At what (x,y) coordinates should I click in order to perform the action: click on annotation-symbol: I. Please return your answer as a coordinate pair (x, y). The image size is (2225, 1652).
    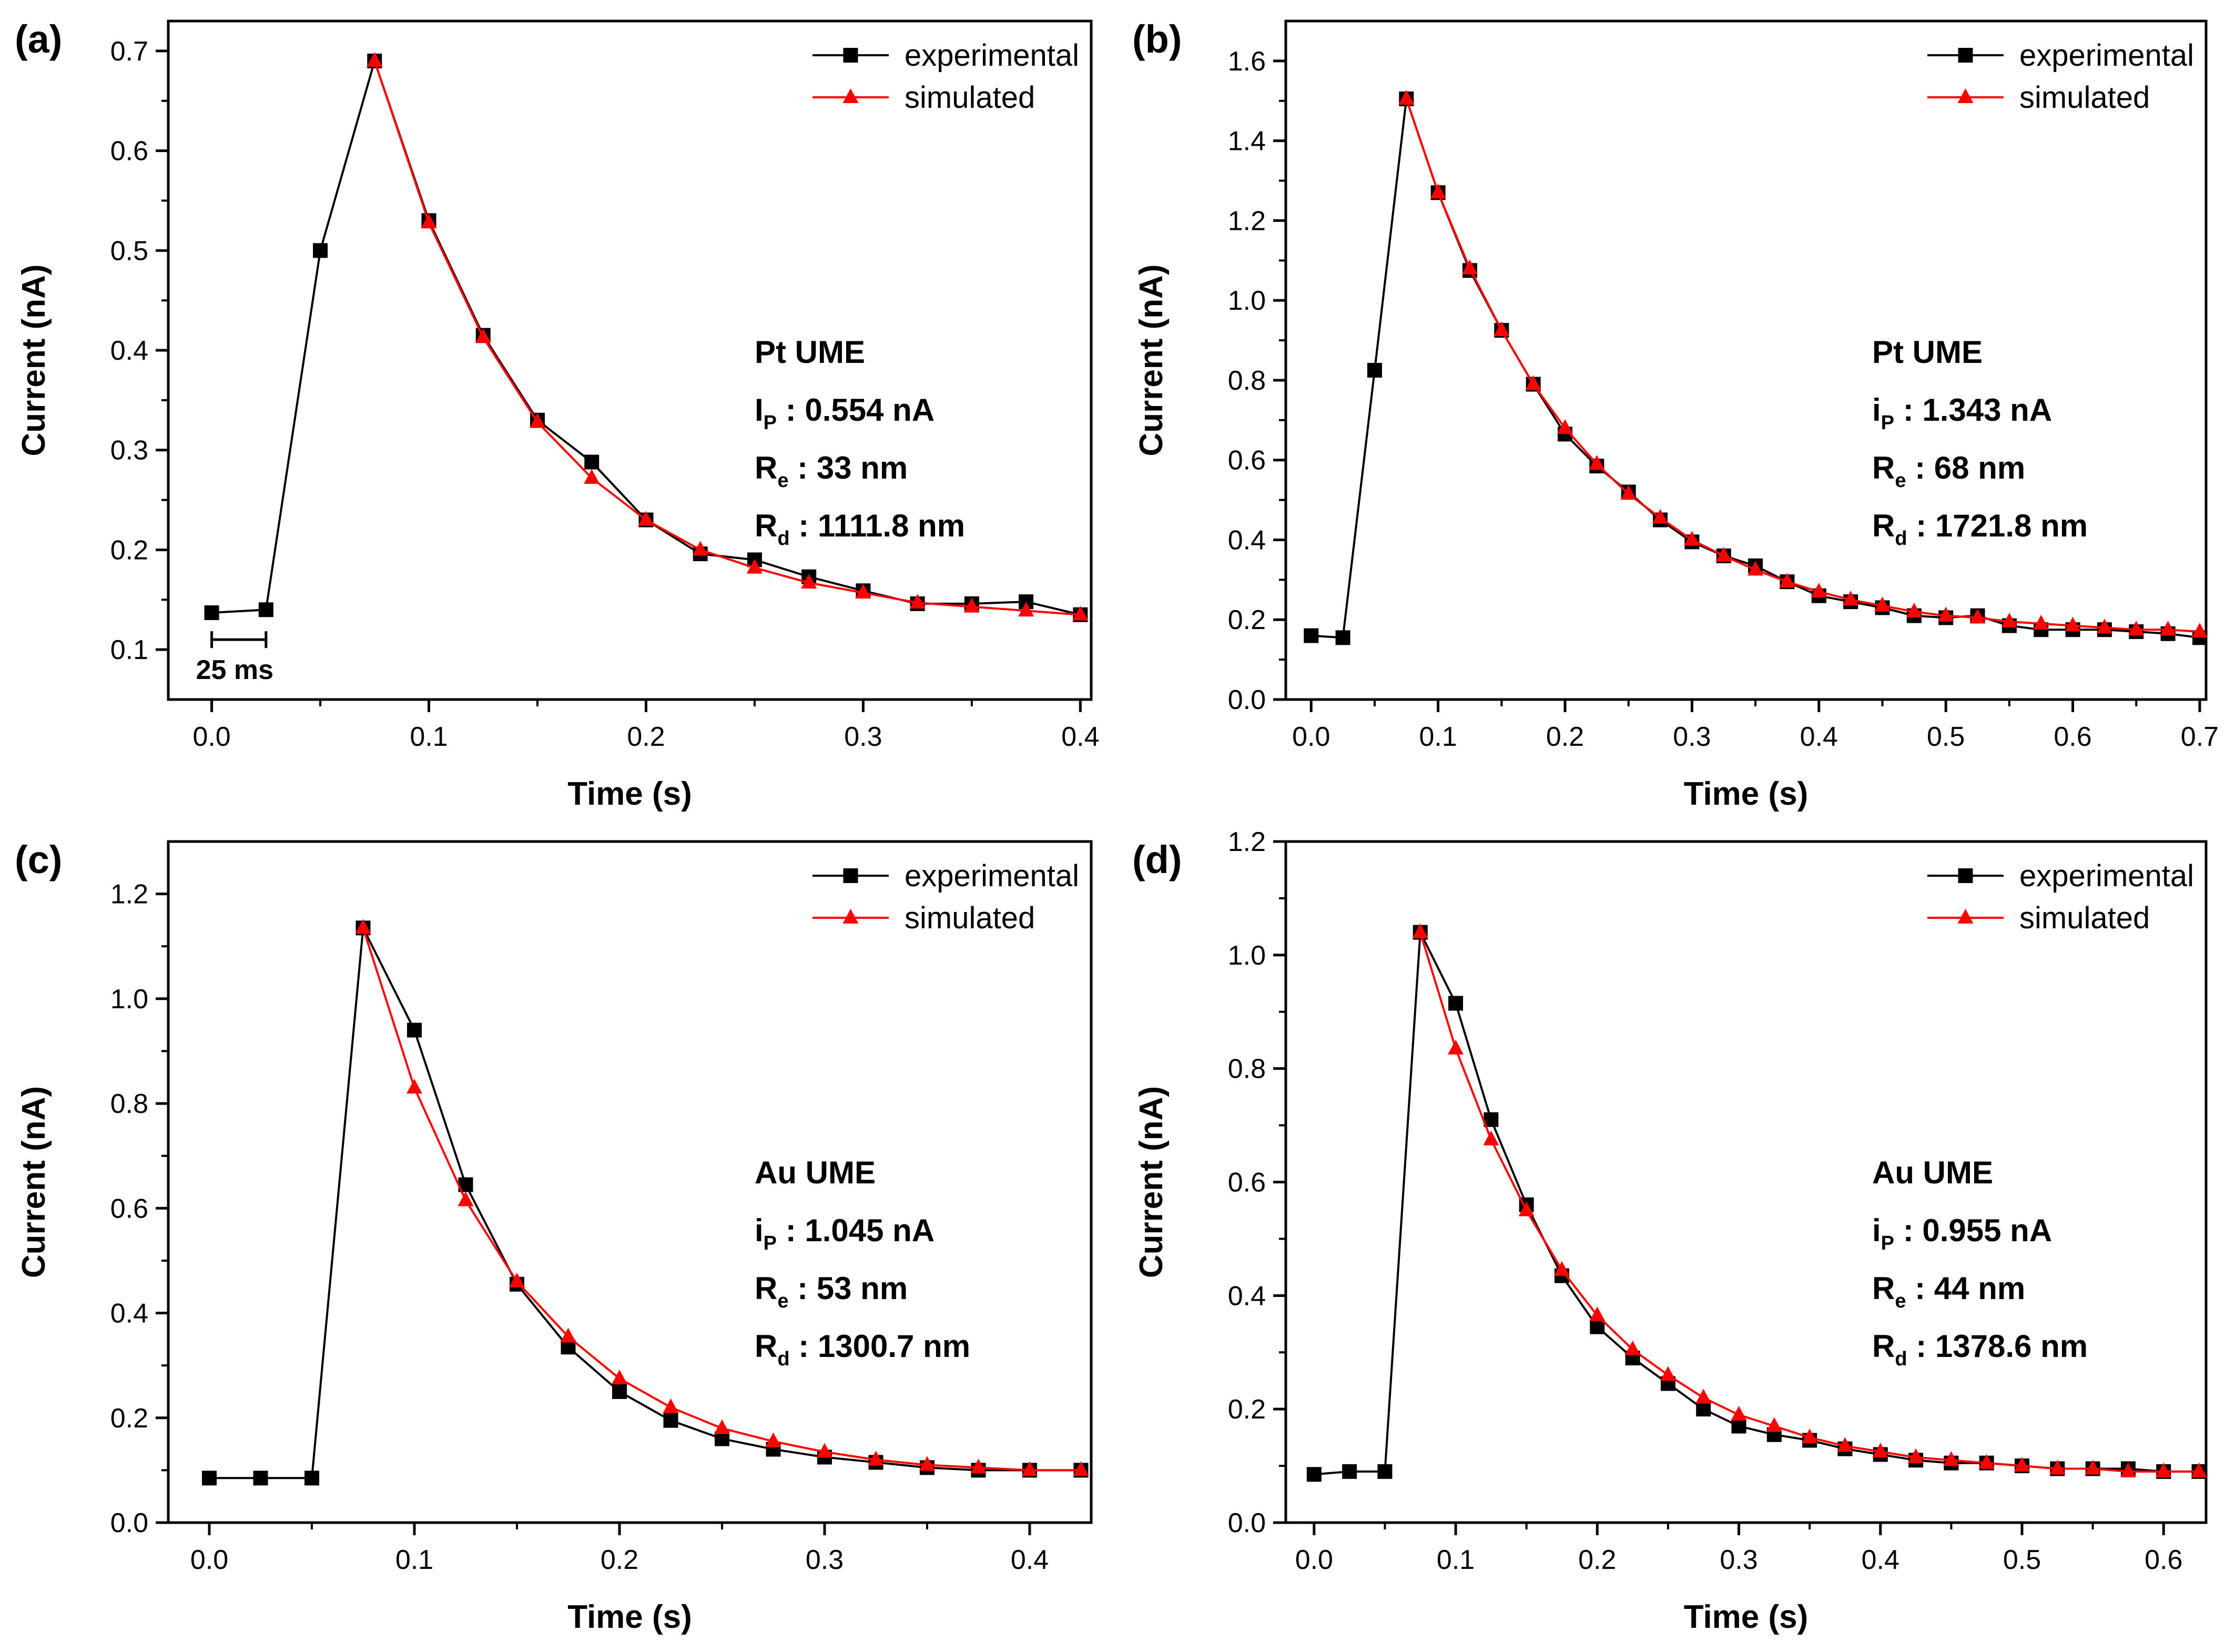
    Looking at the image, I should click on (759, 410).